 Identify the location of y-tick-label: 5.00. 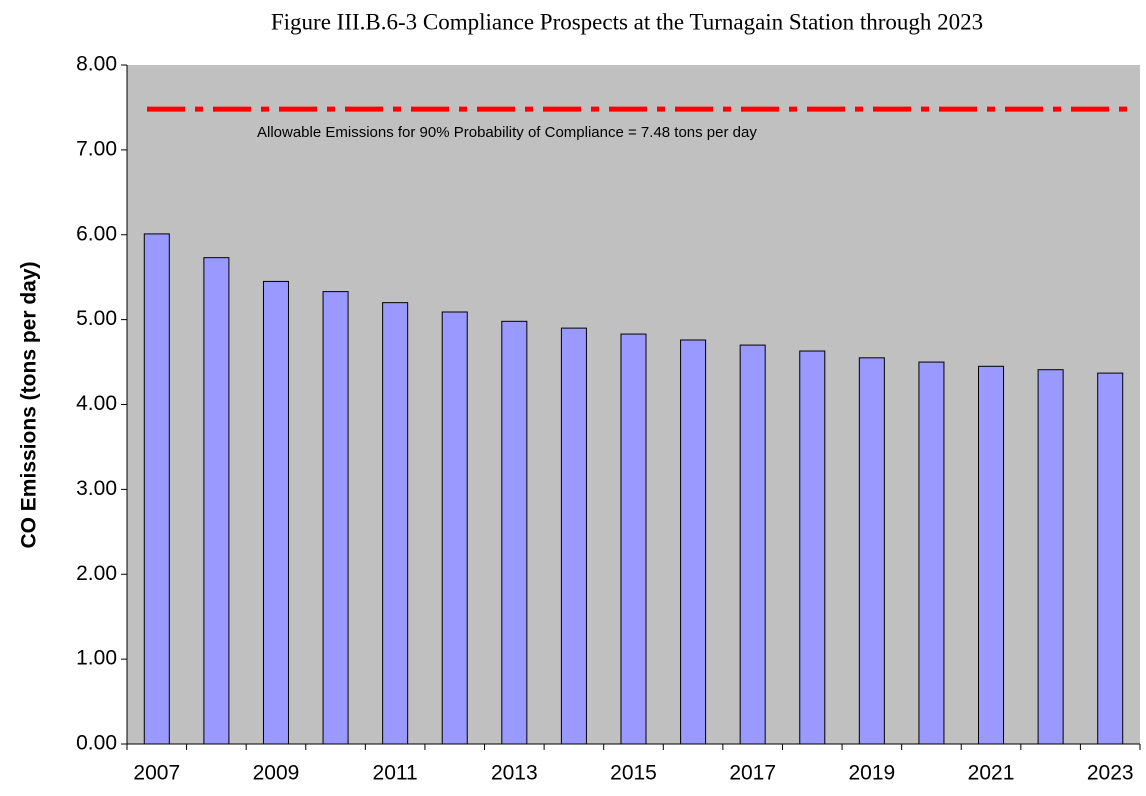
(96, 318).